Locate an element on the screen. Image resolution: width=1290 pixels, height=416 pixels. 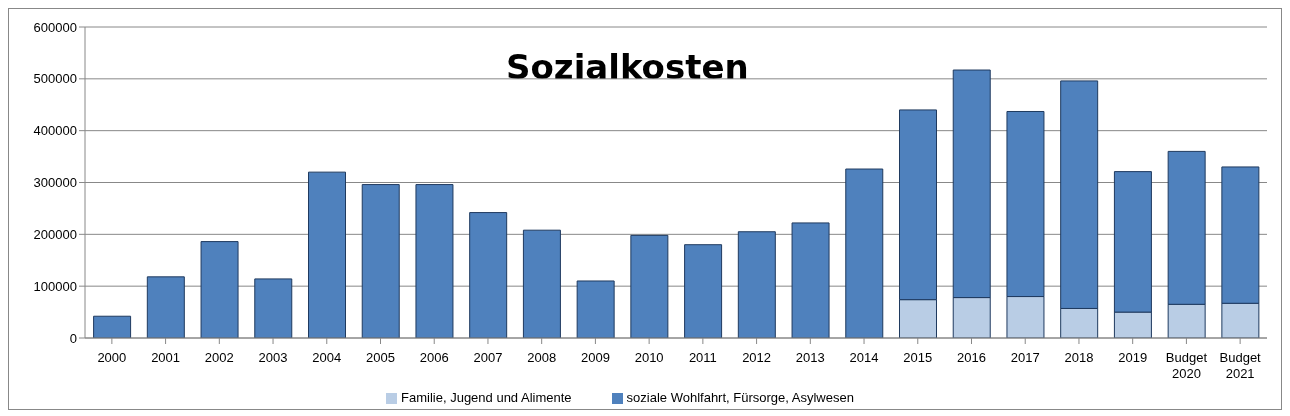
x-tick-label: 2008 is located at coordinates (542, 357).